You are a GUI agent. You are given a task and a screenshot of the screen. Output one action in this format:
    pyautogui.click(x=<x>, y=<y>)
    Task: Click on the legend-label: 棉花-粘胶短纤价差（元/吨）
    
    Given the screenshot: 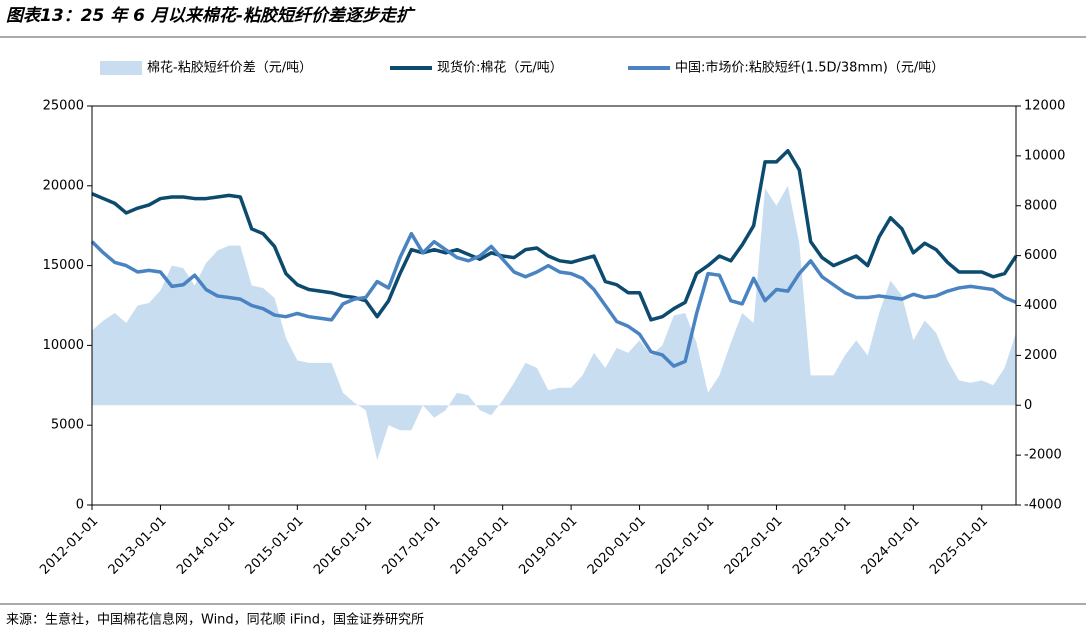 What is the action you would take?
    pyautogui.click(x=229, y=68)
    